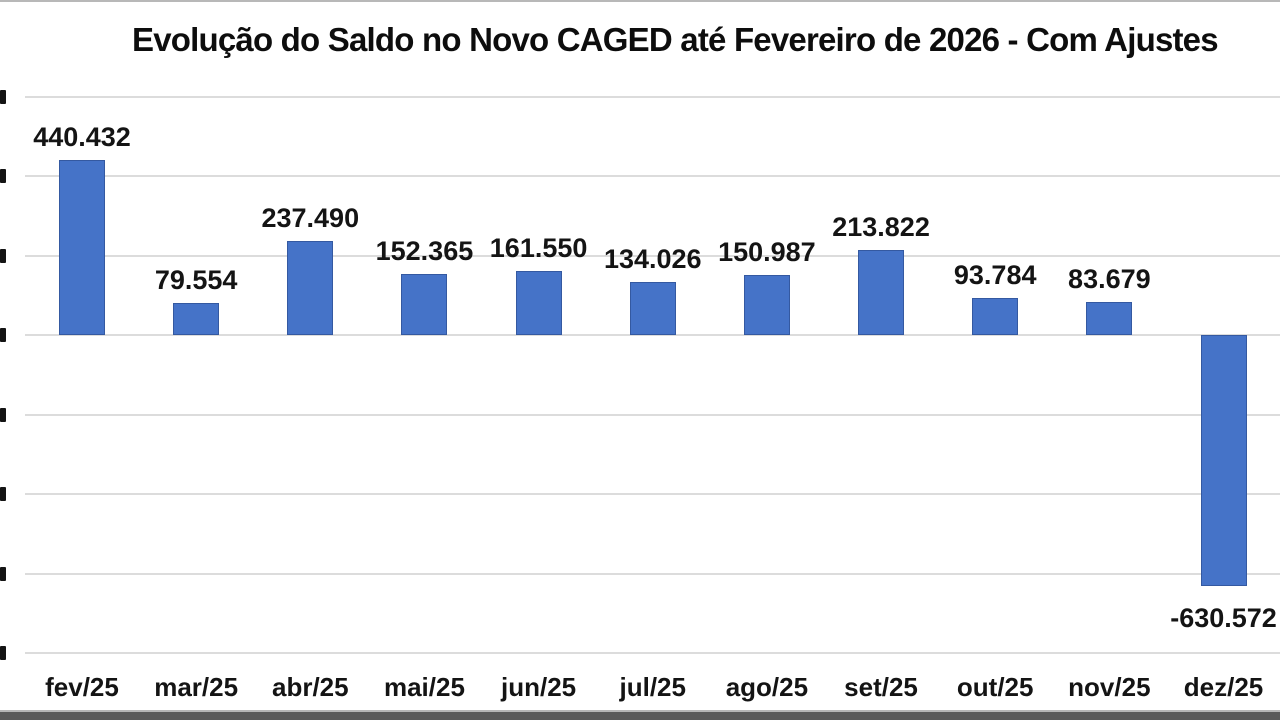  What do you see at coordinates (640, 711) in the screenshot?
I see `bottom-edge-light-line` at bounding box center [640, 711].